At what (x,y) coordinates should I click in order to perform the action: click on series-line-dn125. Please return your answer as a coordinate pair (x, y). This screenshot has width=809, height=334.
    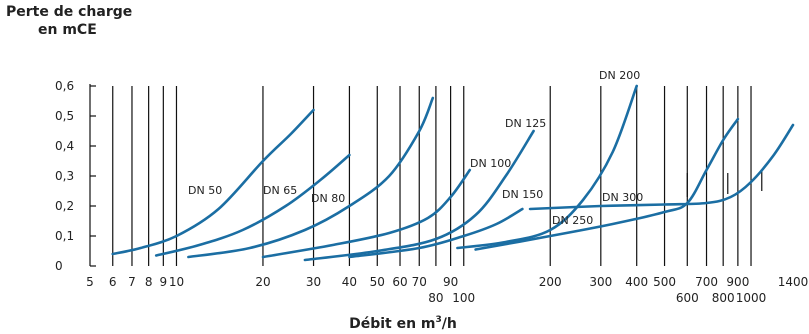
    Looking at the image, I should click on (419, 195).